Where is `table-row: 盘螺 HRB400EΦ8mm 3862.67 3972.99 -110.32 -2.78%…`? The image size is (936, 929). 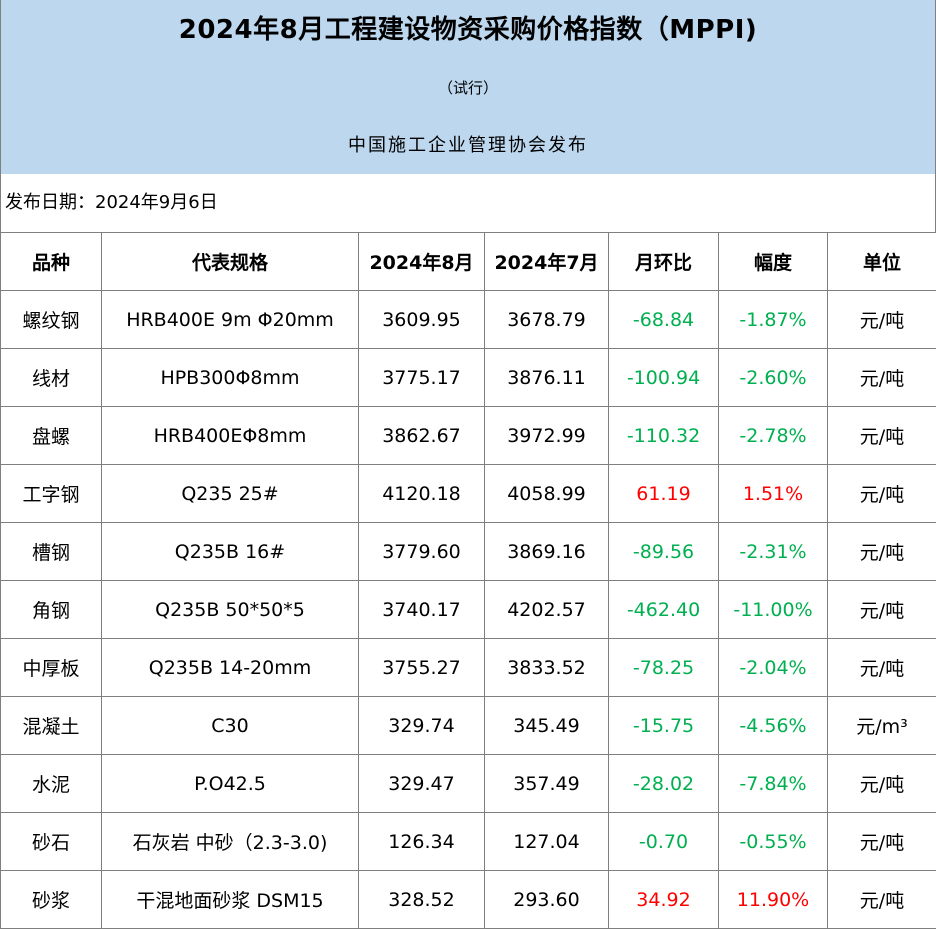 table-row: 盘螺 HRB400EΦ8mm 3862.67 3972.99 -110.32 -2.78%… is located at coordinates (468, 435).